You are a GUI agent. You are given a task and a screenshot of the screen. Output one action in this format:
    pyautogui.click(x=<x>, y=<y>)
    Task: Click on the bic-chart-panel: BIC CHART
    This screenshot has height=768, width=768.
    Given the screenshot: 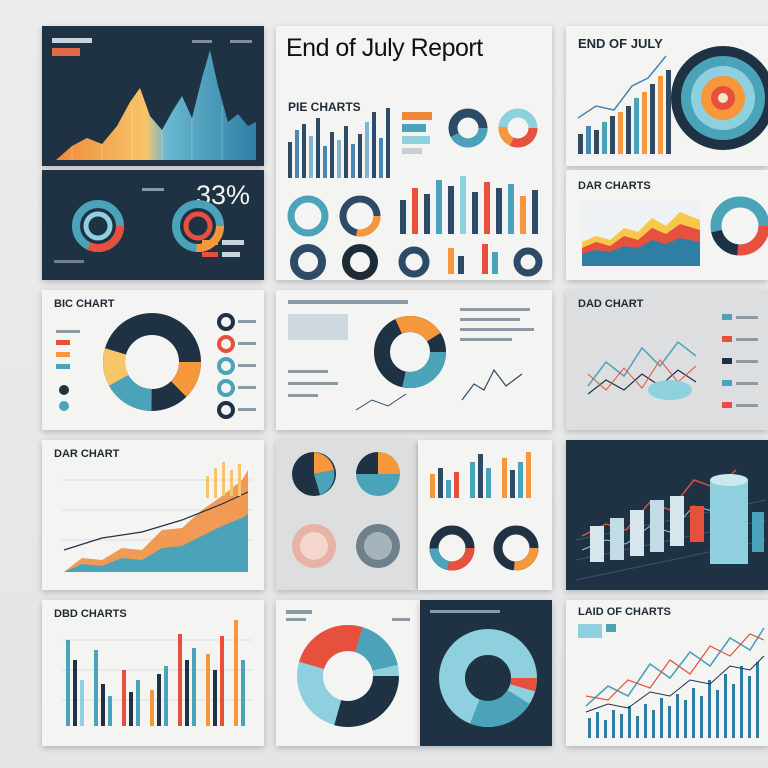 What is the action you would take?
    pyautogui.click(x=153, y=360)
    